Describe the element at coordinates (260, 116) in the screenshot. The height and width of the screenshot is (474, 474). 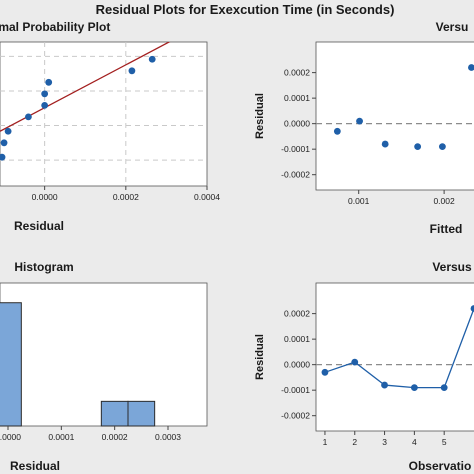
I see `fits-y-axis-label: Residual` at that location.